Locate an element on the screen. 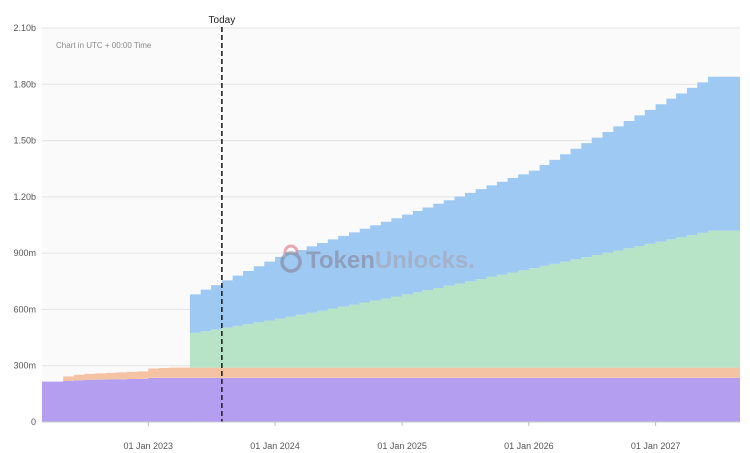 This screenshot has width=750, height=453. x-tick-label: 01 Jan 2023 is located at coordinates (148, 446).